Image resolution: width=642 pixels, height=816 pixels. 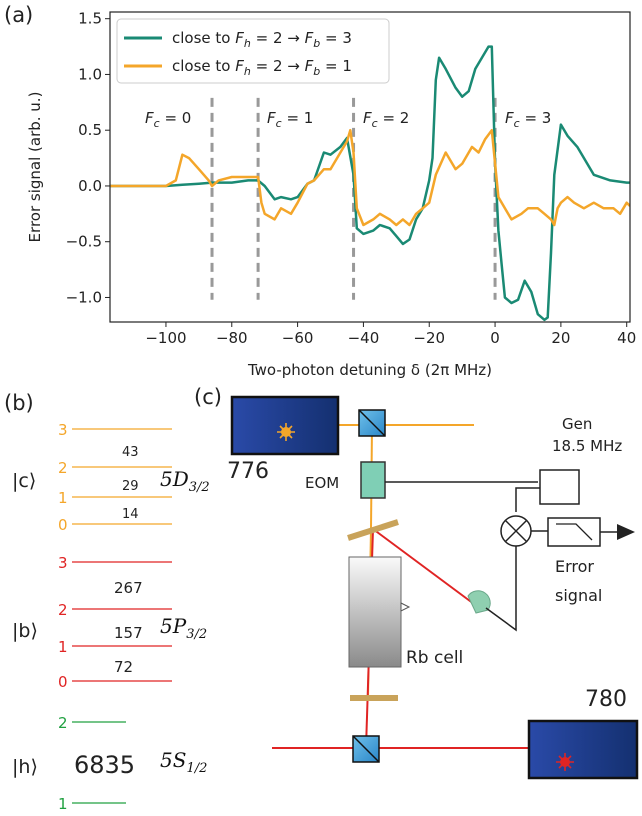 What do you see at coordinates (168, 119) in the screenshot?
I see `fc-label-0: Fc = 0` at bounding box center [168, 119].